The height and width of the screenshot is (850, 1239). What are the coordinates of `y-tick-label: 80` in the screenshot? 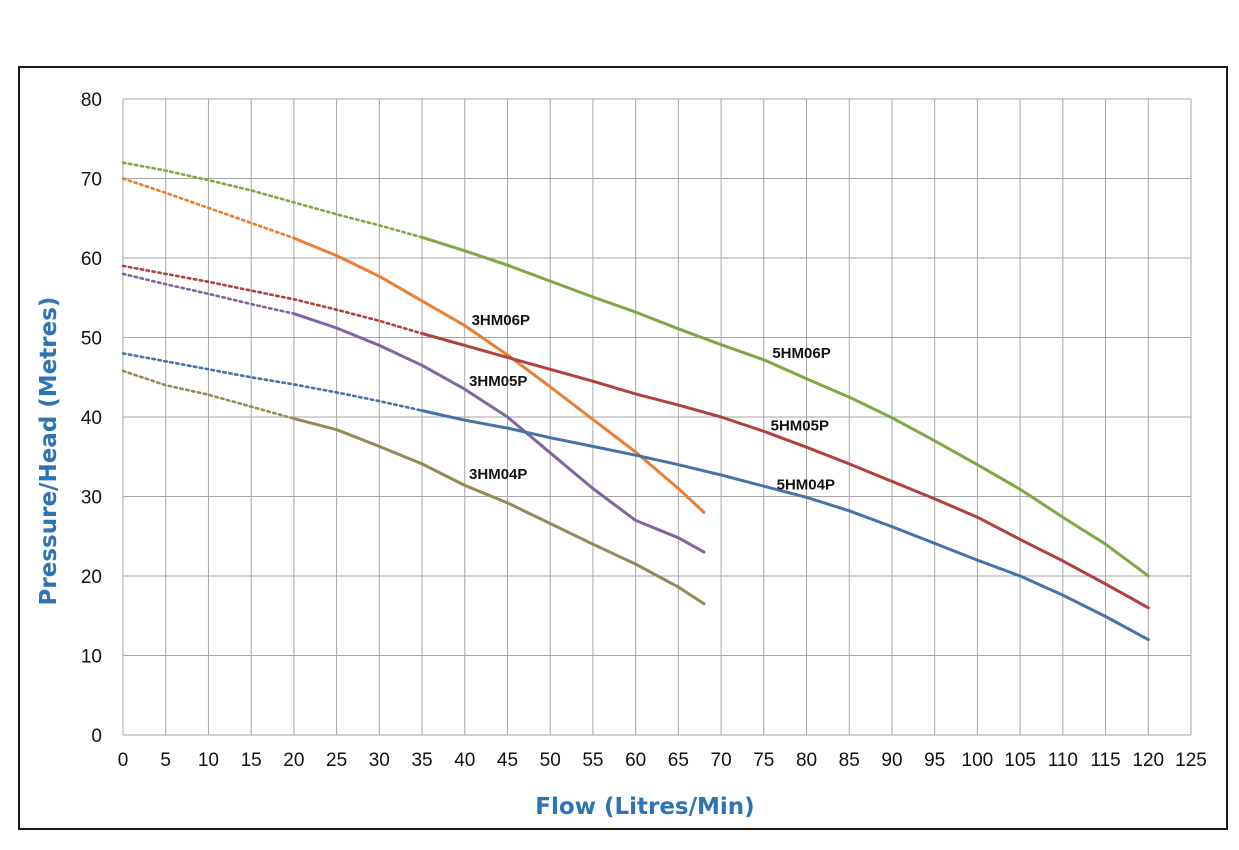 It's located at (91, 100).